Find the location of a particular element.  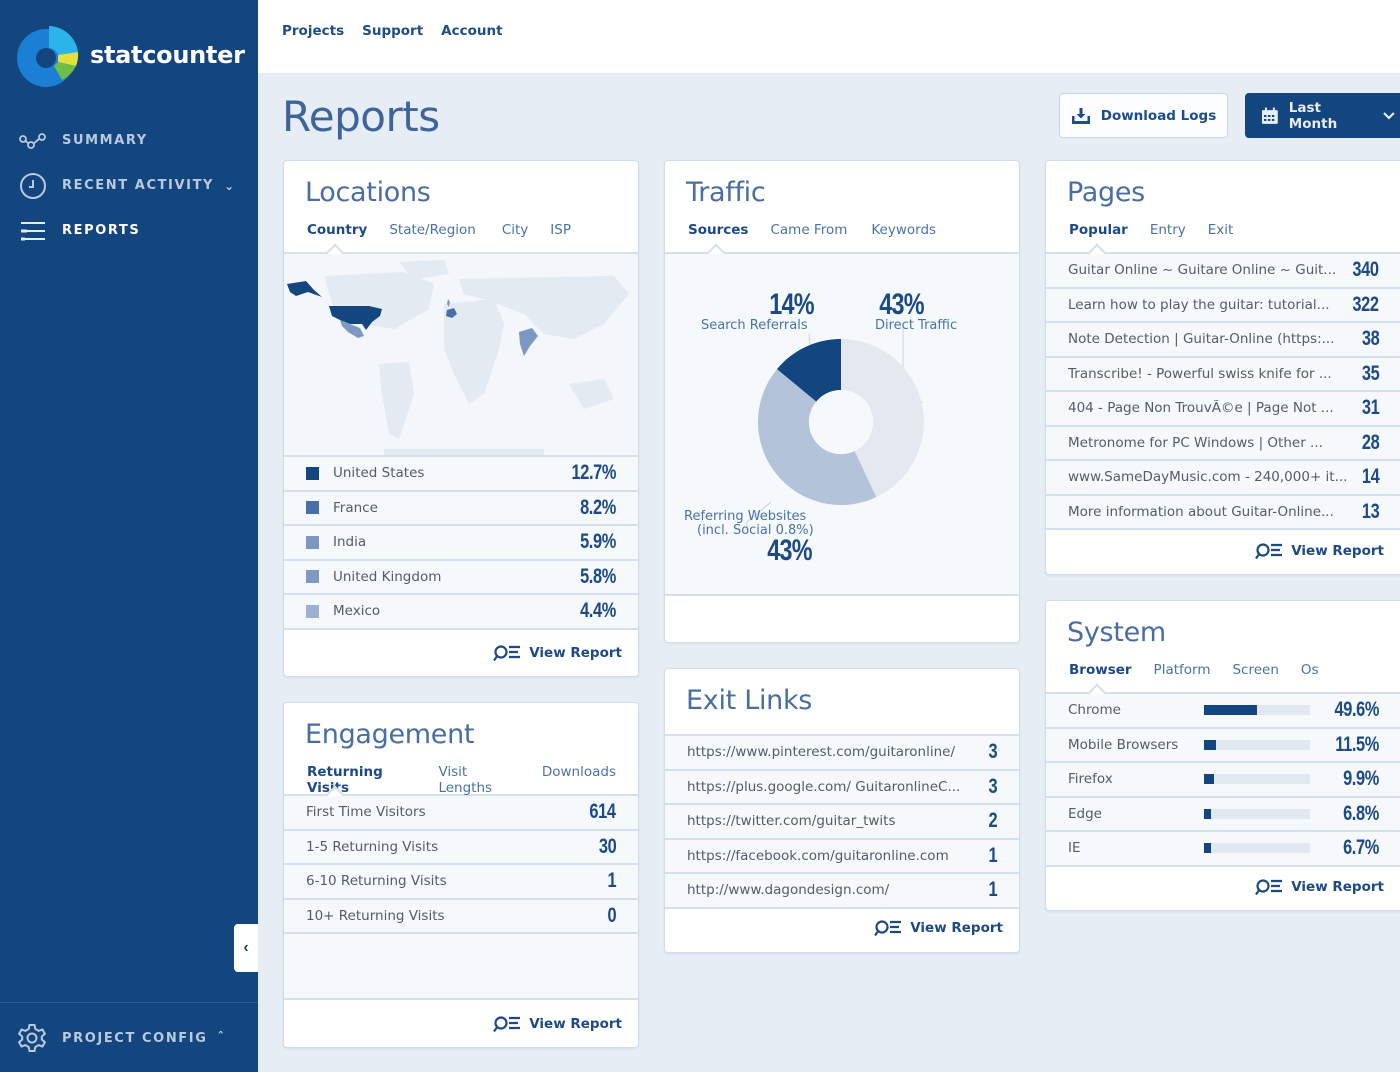

tab-platform: Platform is located at coordinates (1182, 670).